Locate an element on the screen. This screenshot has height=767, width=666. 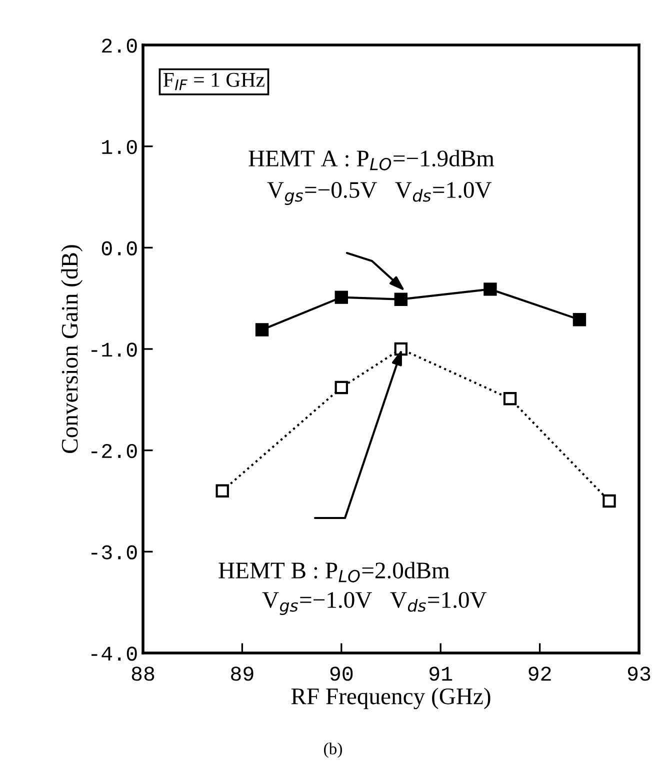
text: (b) is located at coordinates (333, 750).